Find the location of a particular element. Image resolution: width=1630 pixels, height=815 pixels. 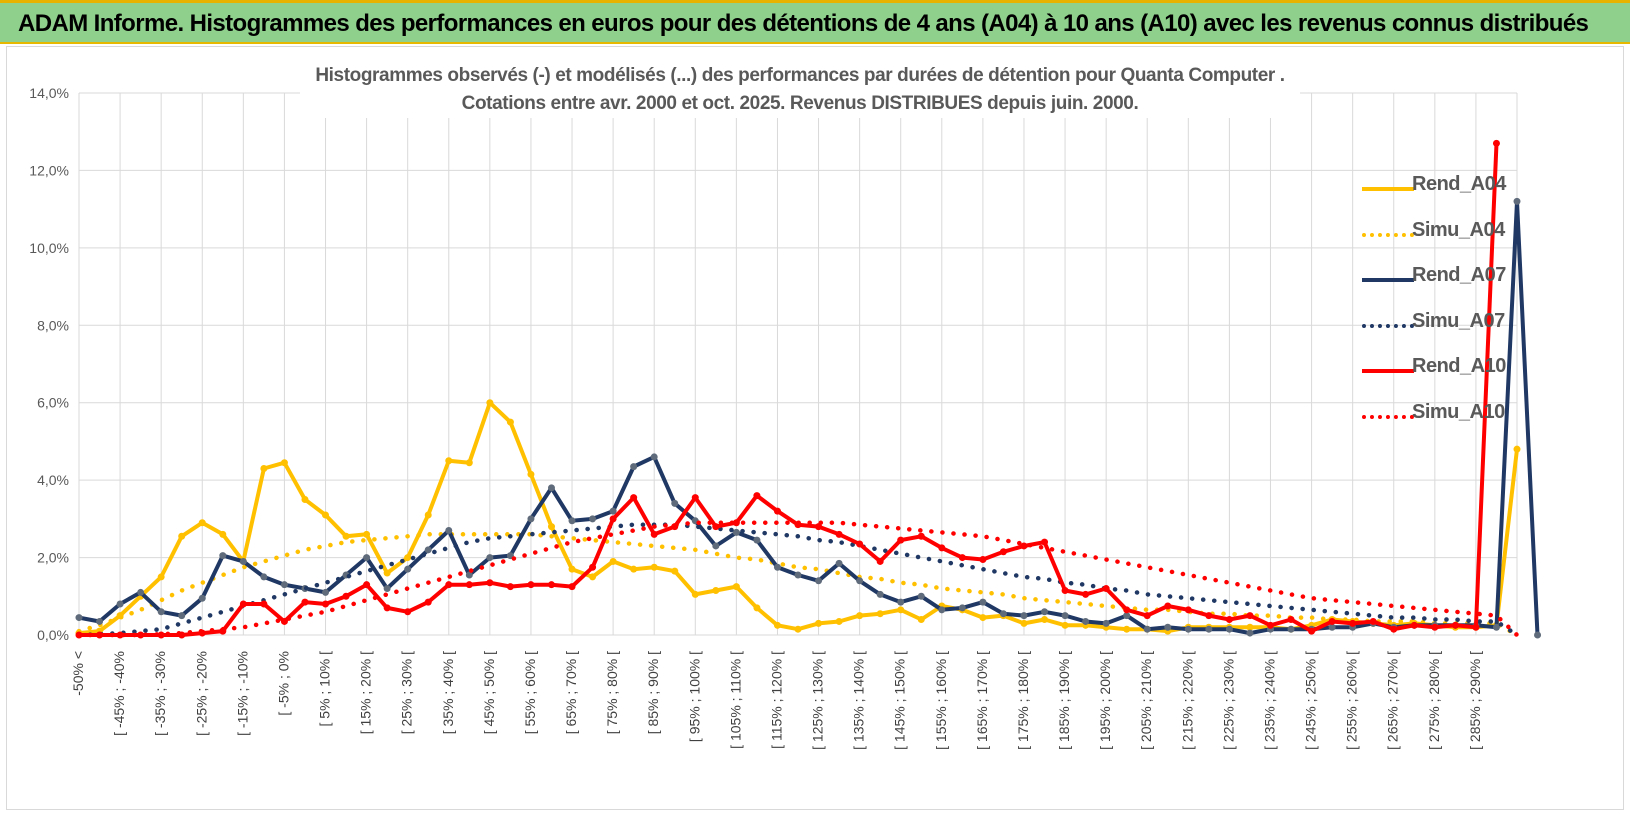

legend-item-simu-a07: Simu_A07 is located at coordinates (1430, 325).